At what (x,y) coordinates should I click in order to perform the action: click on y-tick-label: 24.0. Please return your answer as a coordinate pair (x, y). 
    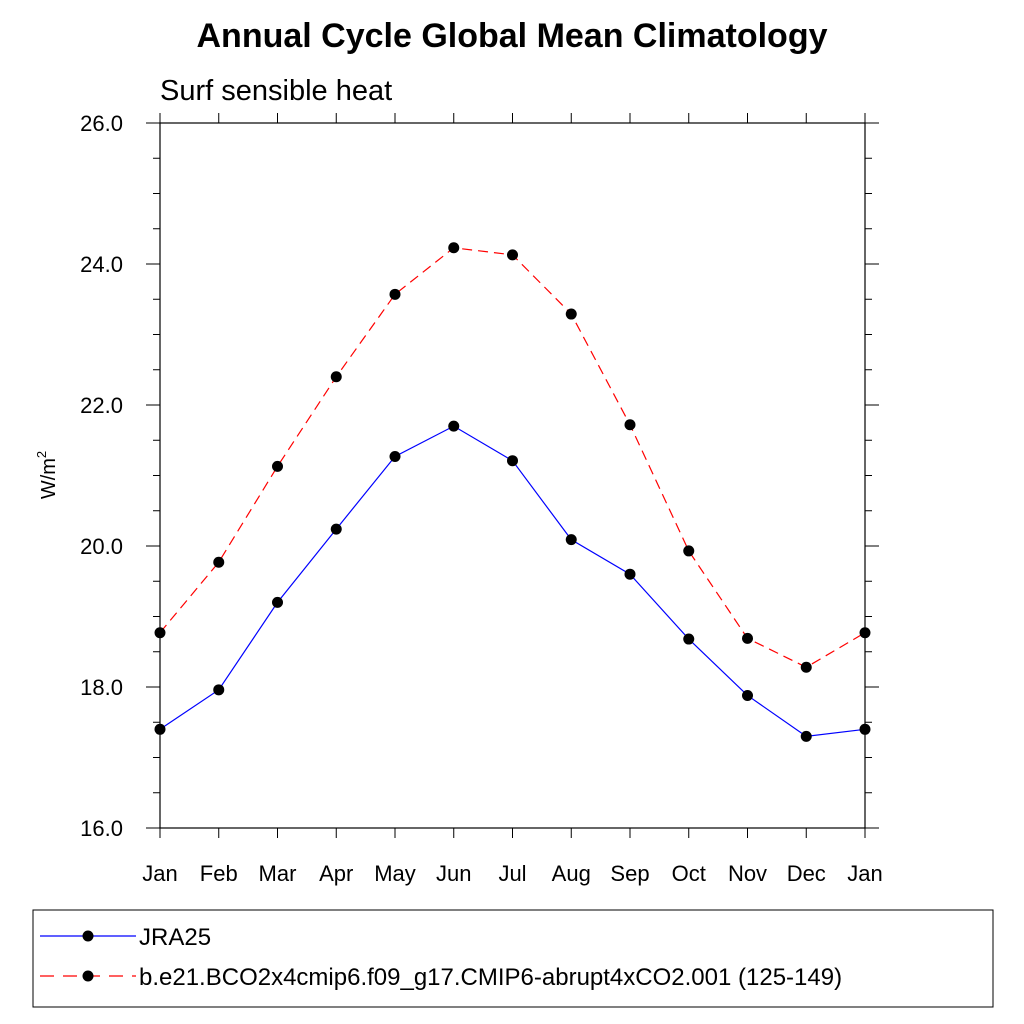
    Looking at the image, I should click on (101, 264).